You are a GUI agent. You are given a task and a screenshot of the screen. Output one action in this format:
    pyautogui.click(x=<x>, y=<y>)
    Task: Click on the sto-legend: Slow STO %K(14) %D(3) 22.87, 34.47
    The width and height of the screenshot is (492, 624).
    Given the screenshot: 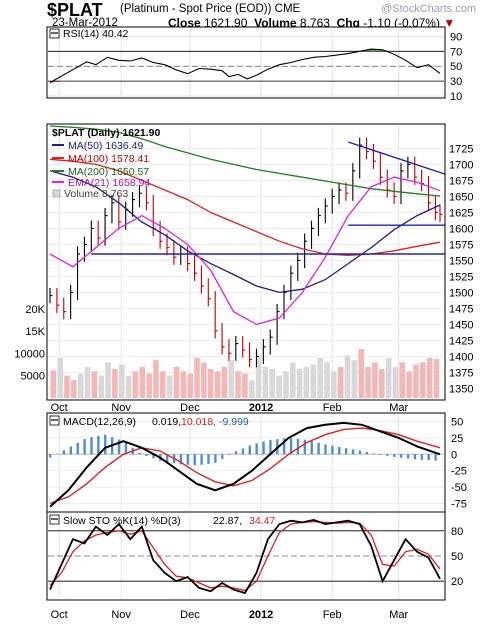 What is the action you would take?
    pyautogui.click(x=162, y=520)
    